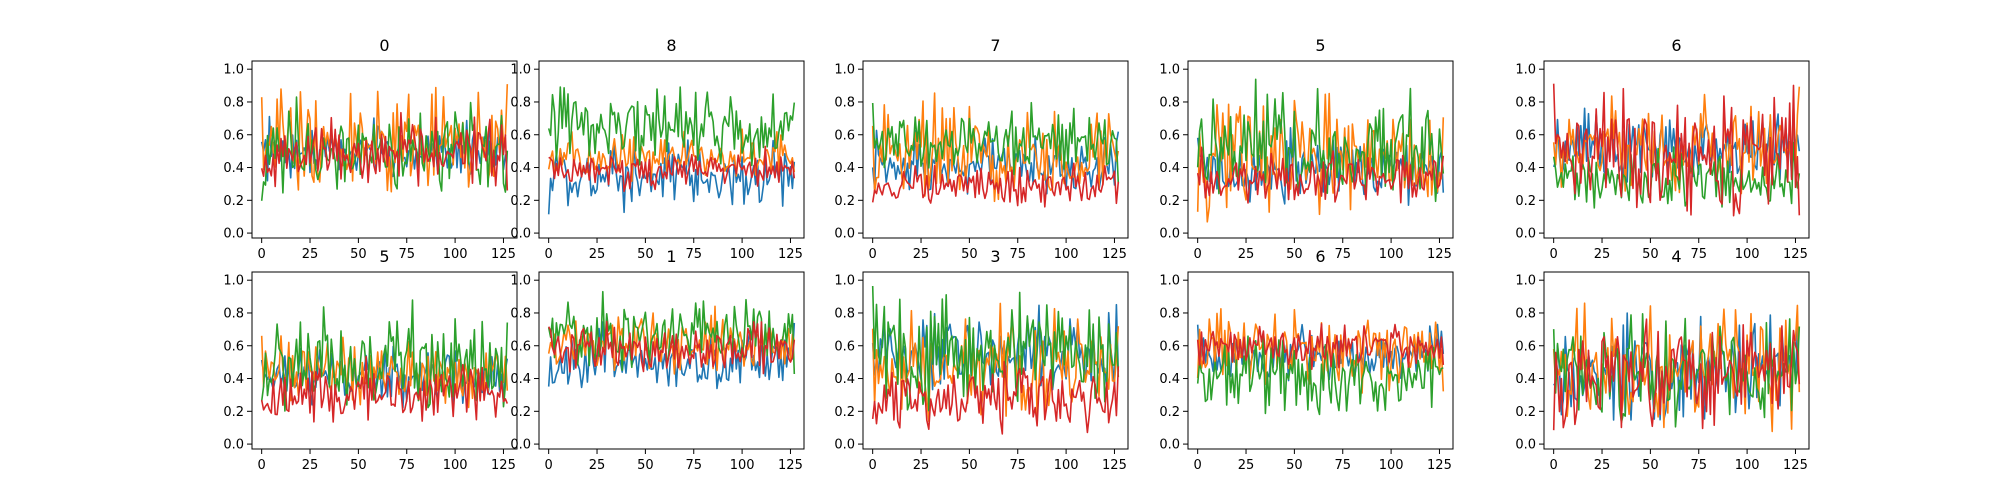 The image size is (2000, 500). I want to click on subplot-title: 7, so click(995, 45).